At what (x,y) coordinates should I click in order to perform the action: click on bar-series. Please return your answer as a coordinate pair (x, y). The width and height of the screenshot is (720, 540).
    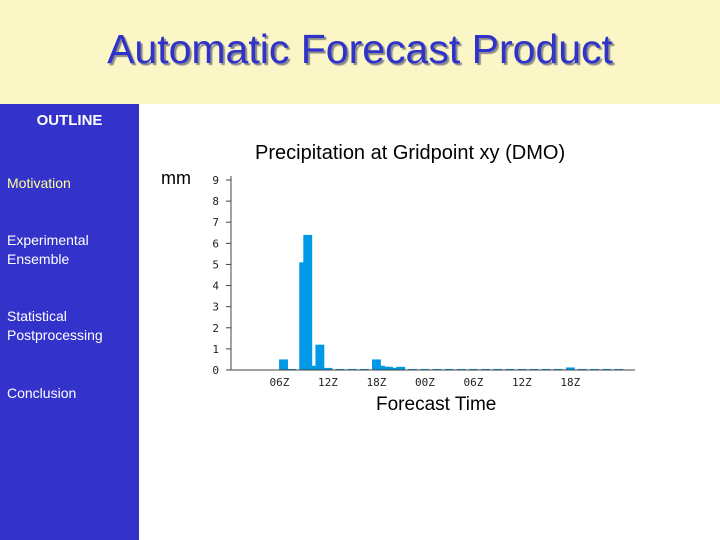
    Looking at the image, I should click on (451, 302).